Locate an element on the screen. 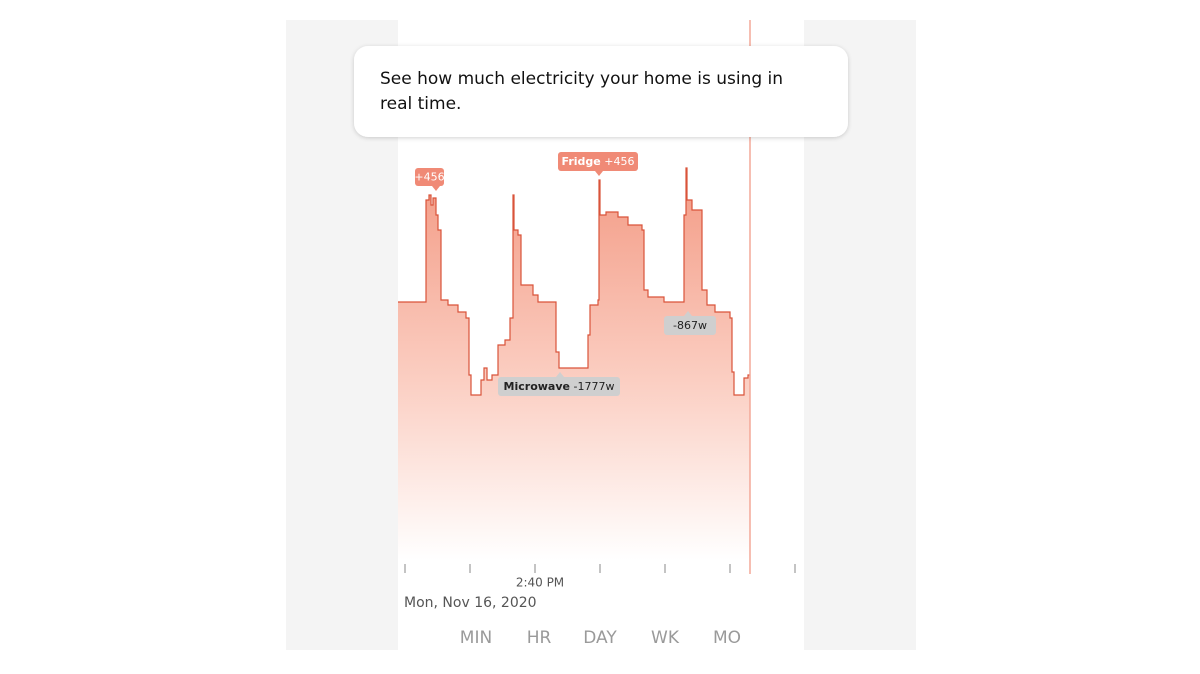  range-tab: WK is located at coordinates (665, 638).